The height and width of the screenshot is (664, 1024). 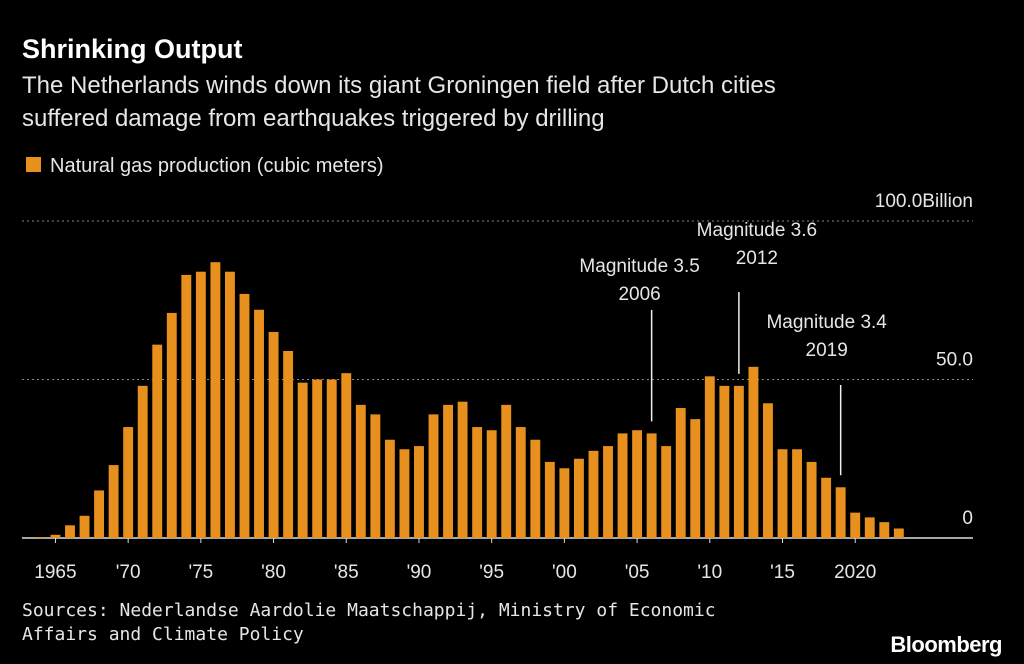 What do you see at coordinates (639, 294) in the screenshot?
I see `annotation-year: 2006` at bounding box center [639, 294].